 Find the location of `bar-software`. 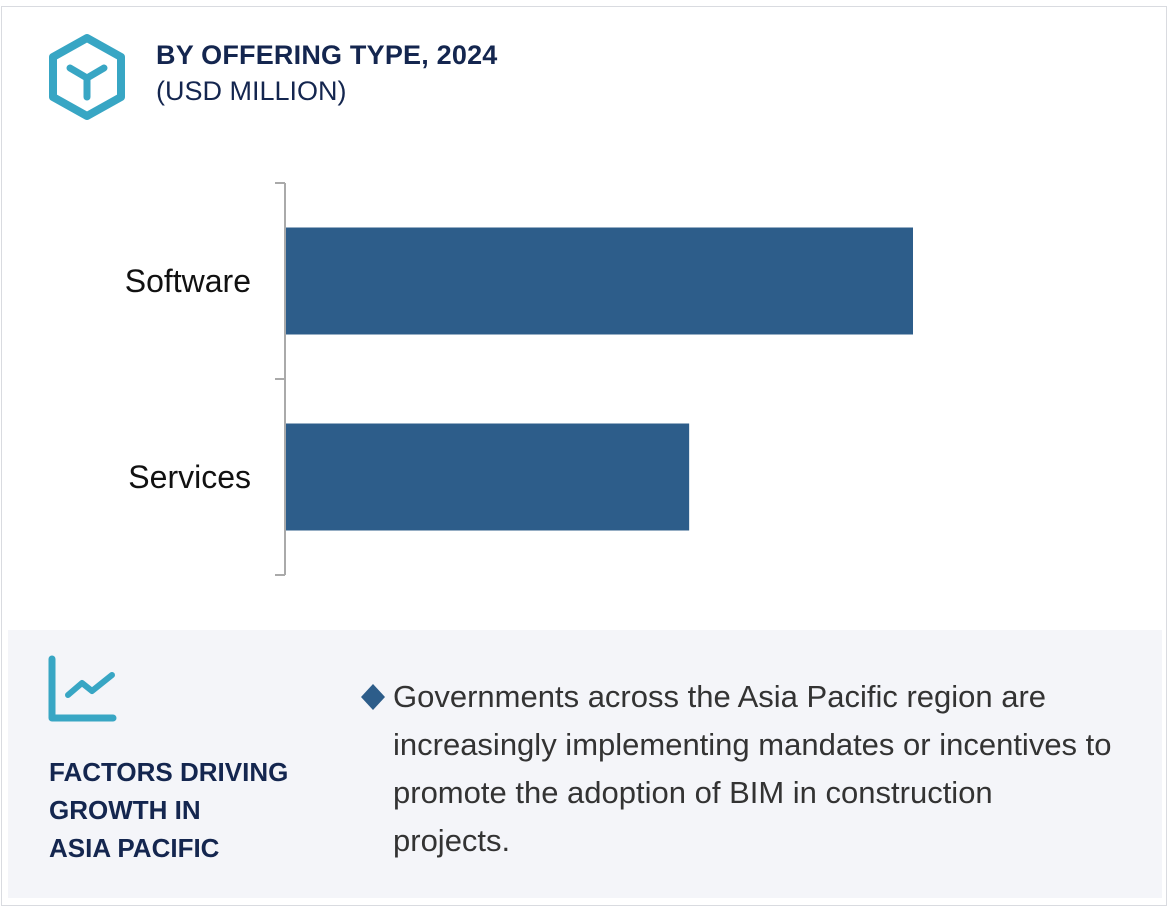

bar-software is located at coordinates (599, 281).